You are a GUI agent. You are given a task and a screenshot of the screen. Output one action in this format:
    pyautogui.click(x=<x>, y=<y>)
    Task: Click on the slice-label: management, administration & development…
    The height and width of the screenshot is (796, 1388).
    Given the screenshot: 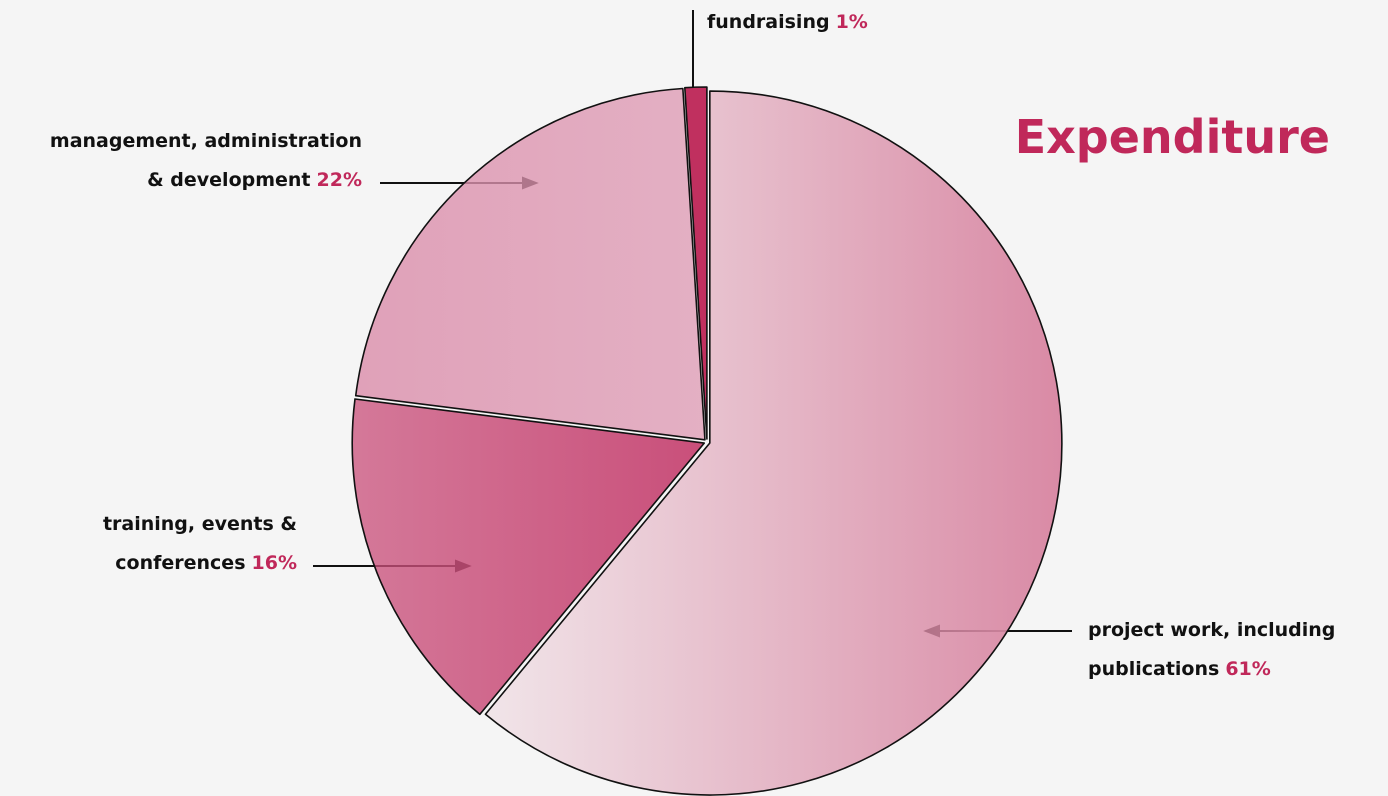 What is the action you would take?
    pyautogui.click(x=206, y=161)
    